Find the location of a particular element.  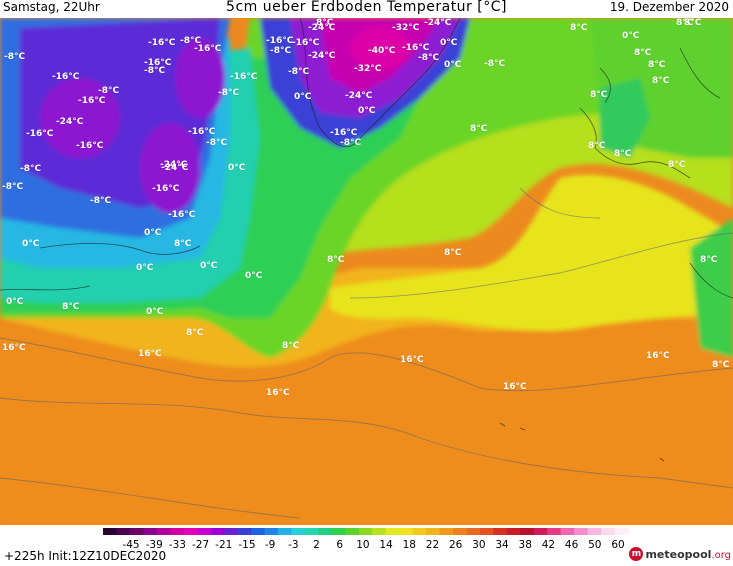

color-scale-tick-label: 60 is located at coordinates (617, 544).